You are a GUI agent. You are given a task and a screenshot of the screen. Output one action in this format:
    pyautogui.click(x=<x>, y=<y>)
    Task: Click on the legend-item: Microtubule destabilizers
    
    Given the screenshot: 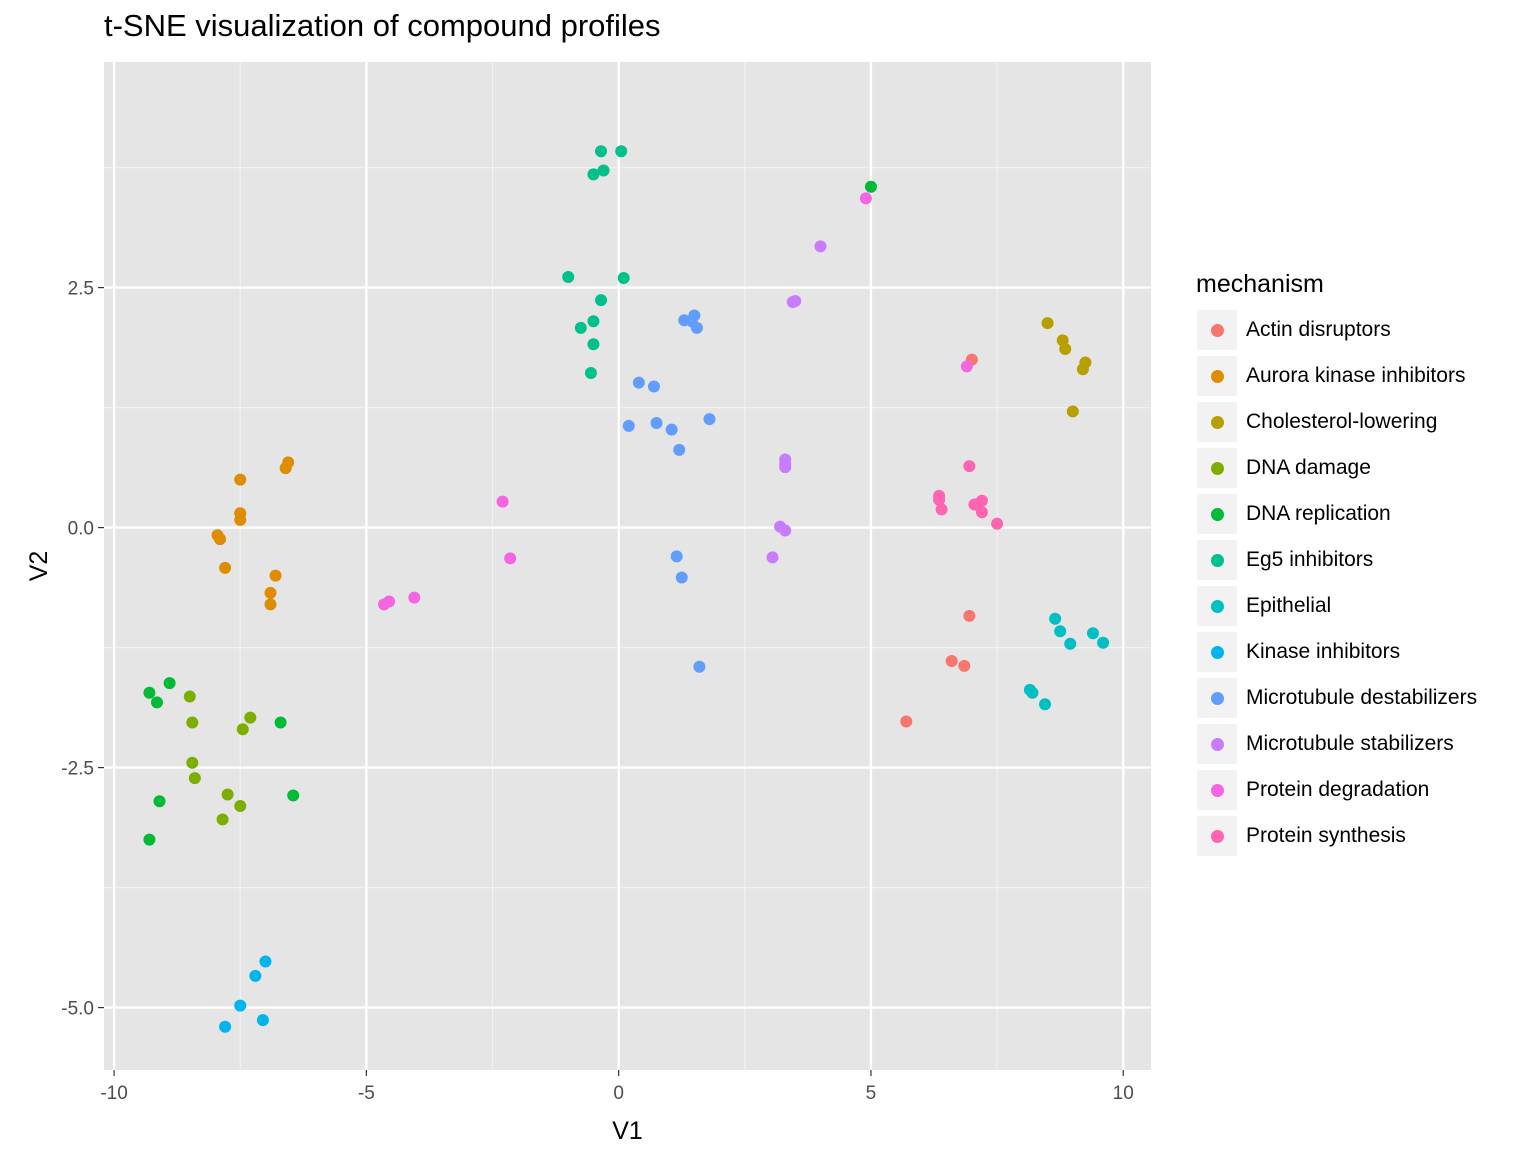 What is the action you would take?
    pyautogui.click(x=1336, y=698)
    